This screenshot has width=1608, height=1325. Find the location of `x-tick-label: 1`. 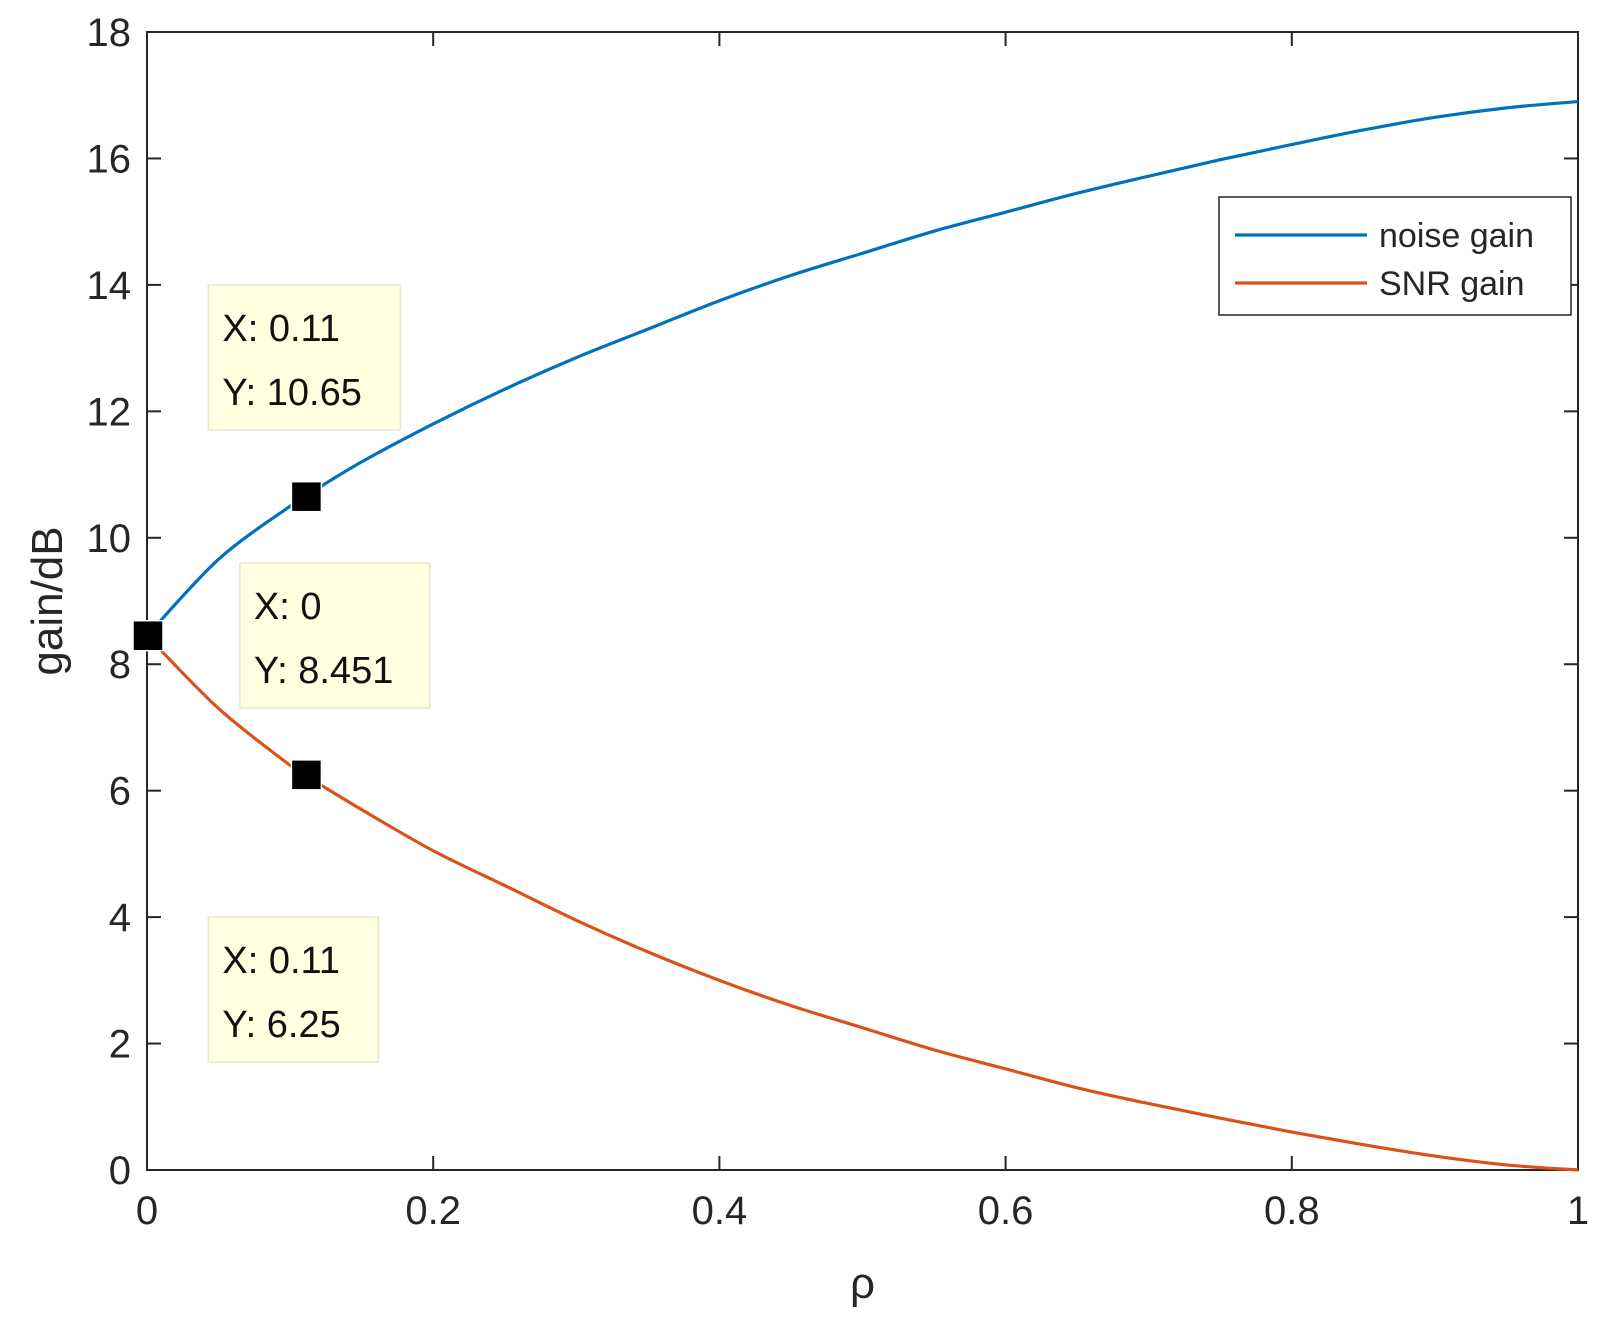

x-tick-label: 1 is located at coordinates (1578, 1211).